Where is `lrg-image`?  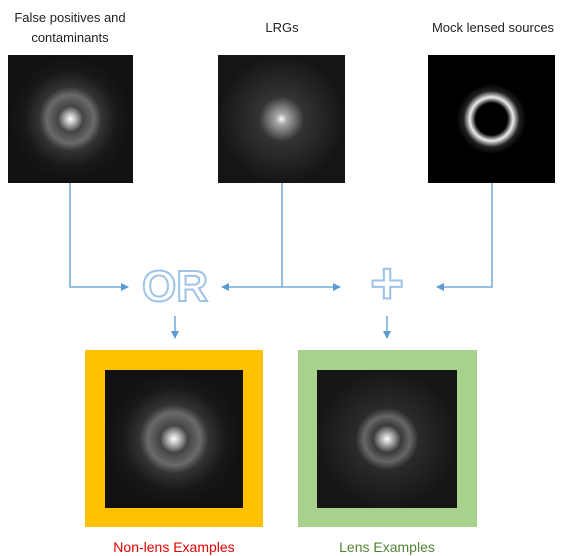 lrg-image is located at coordinates (281, 119).